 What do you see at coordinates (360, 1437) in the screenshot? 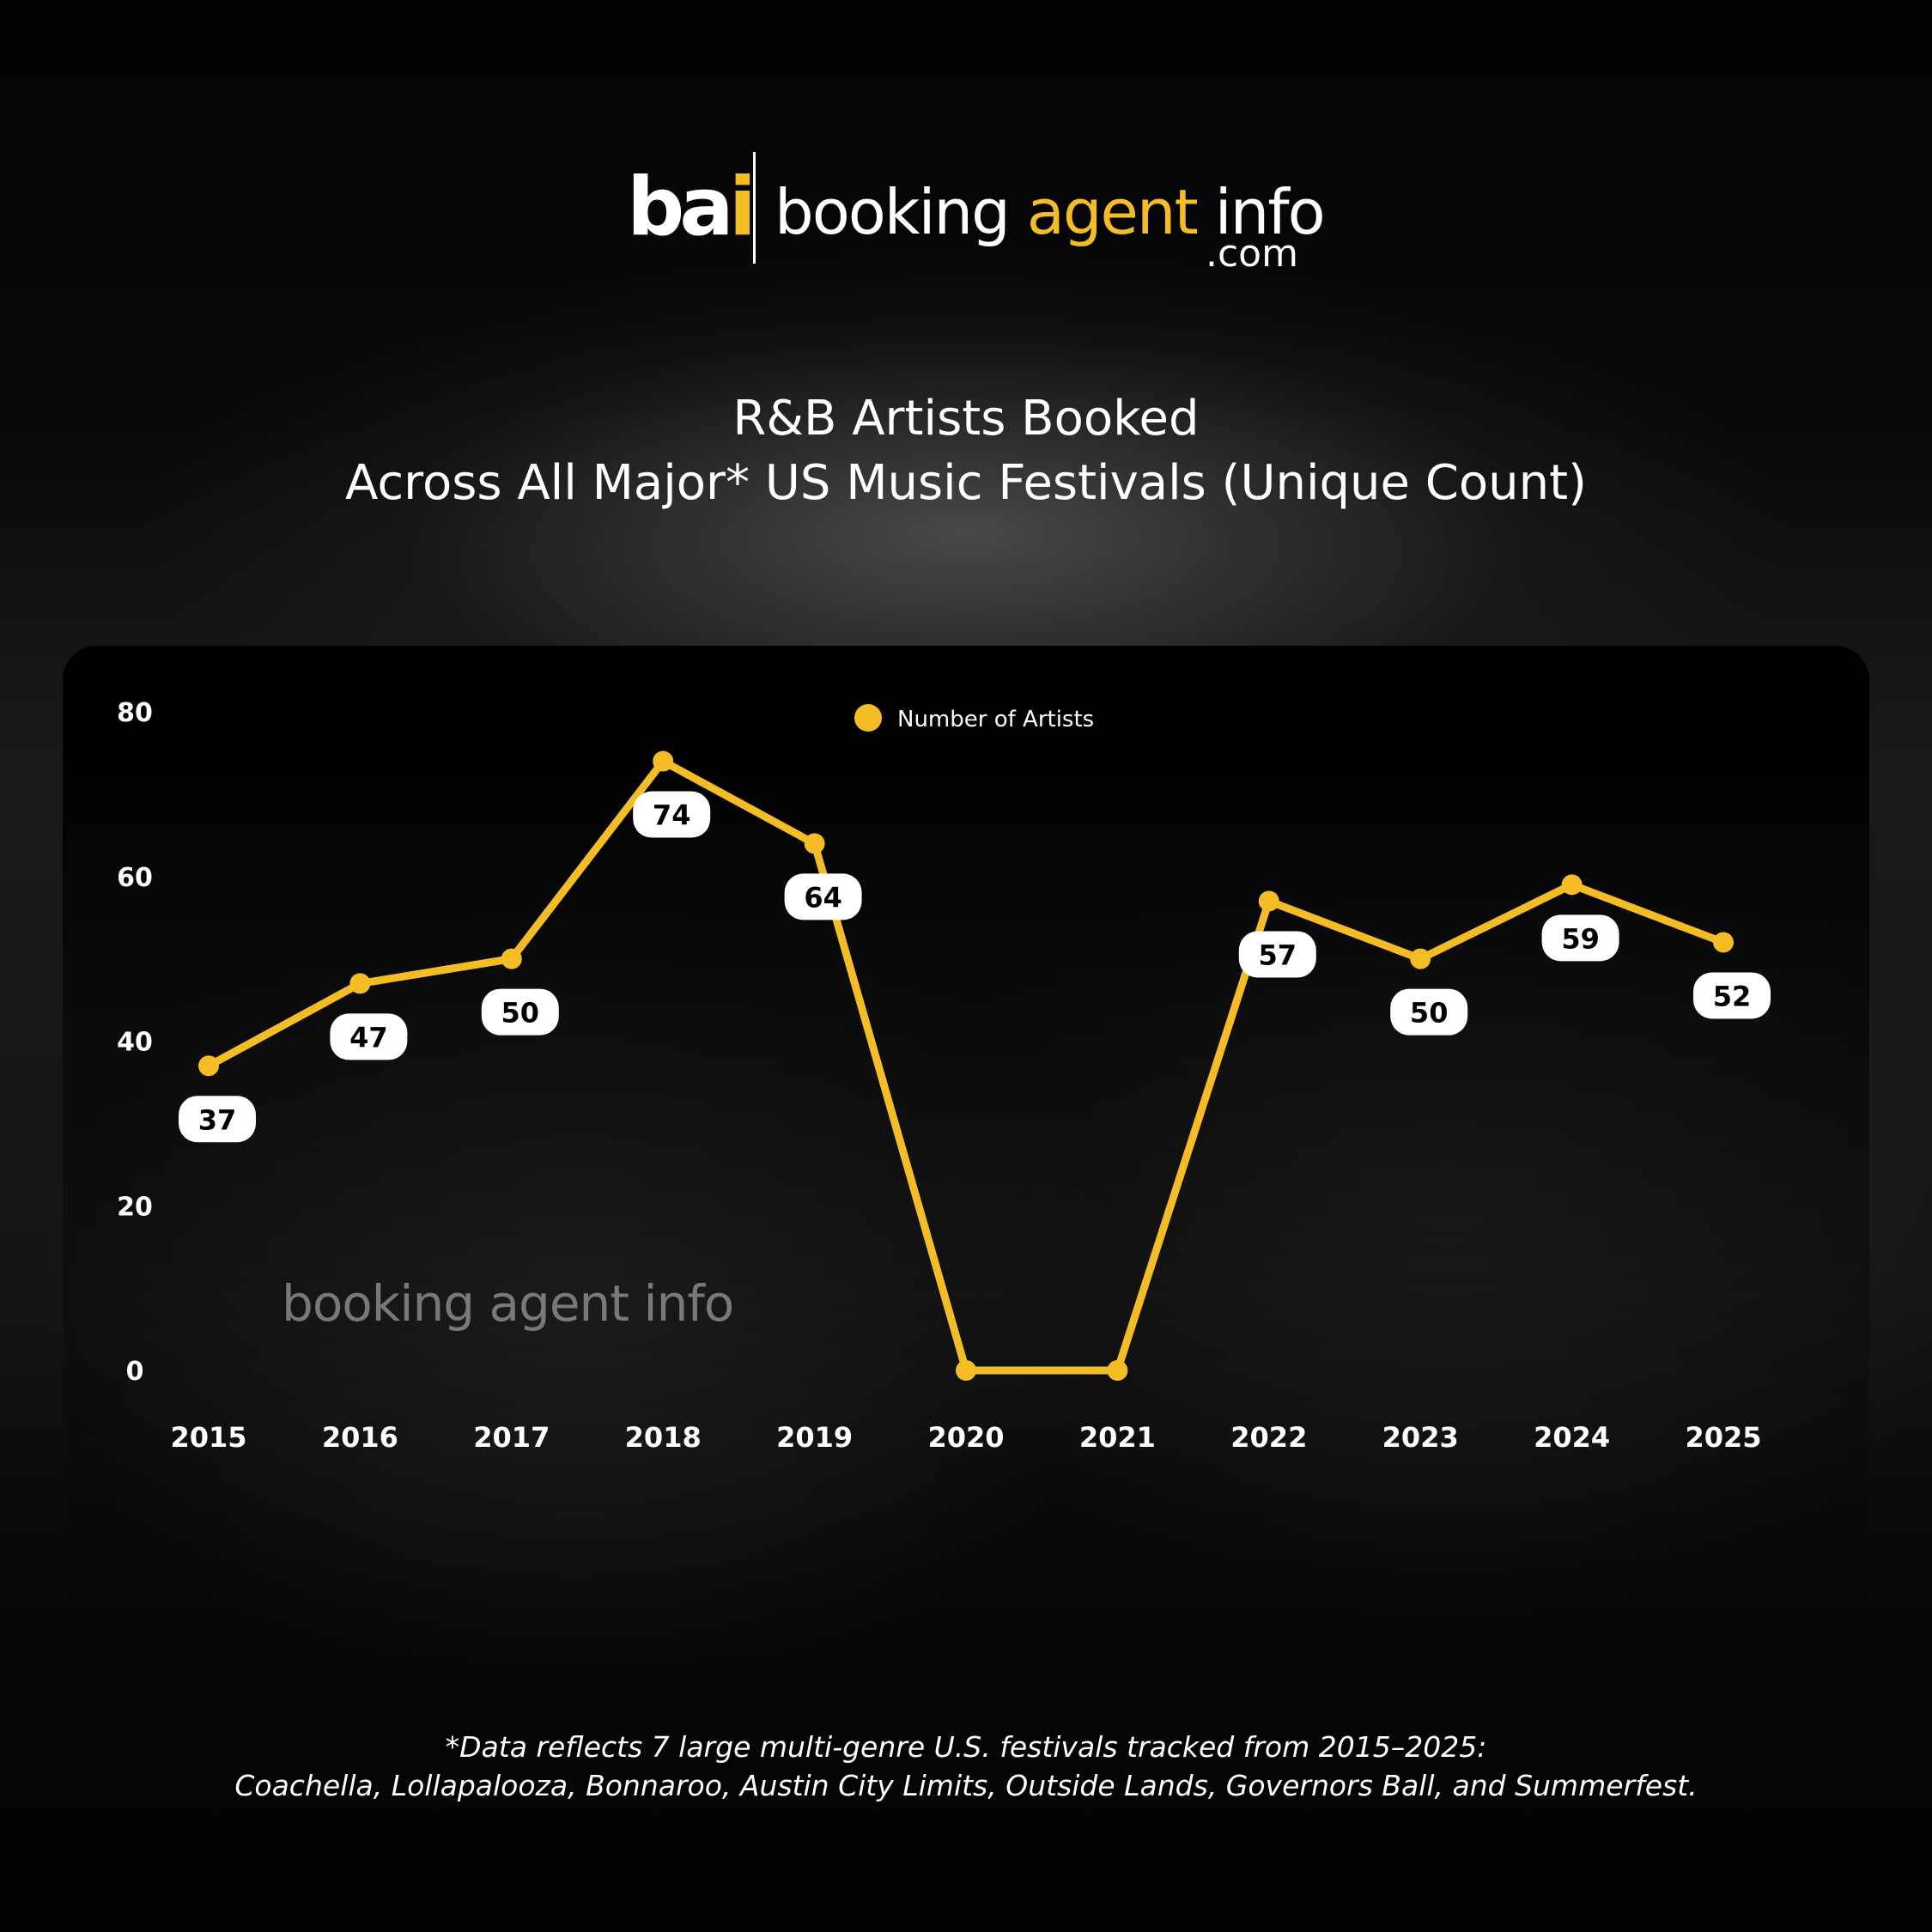
I see `x-tick-label: 2016` at bounding box center [360, 1437].